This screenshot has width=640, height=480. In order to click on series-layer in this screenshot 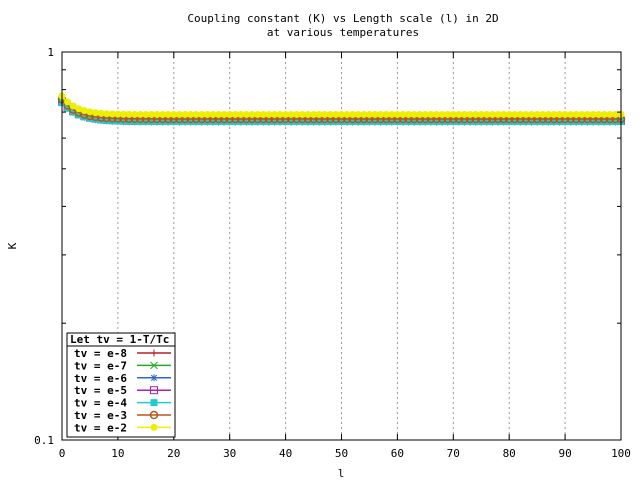, I will do `click(341, 109)`.